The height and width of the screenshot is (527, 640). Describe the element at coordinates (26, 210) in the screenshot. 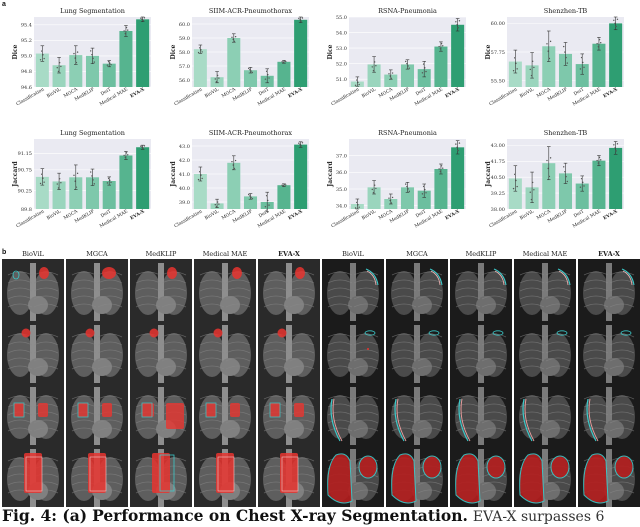

I see `y-tick-label: 89.8` at that location.